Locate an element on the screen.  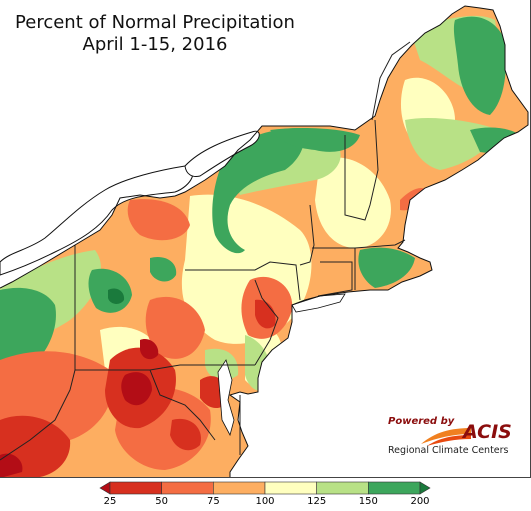
nj-border is located at coordinates (266, 322).